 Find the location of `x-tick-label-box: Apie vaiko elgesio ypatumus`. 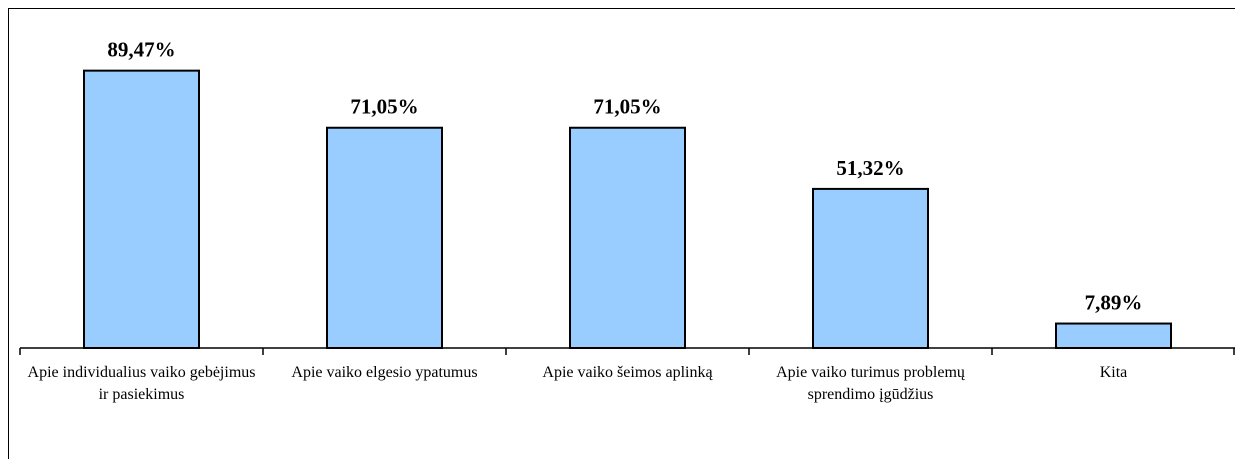

x-tick-label-box: Apie vaiko elgesio ypatumus is located at coordinates (384, 372).